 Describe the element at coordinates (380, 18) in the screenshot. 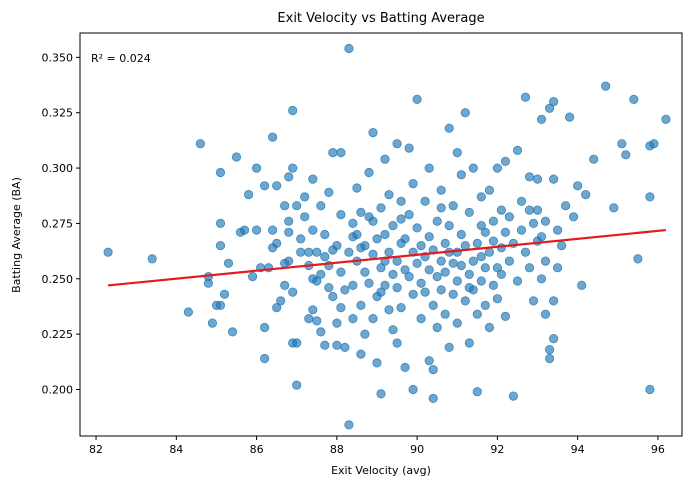

I see `chart-title: Exit Velocity vs Batting Average` at that location.